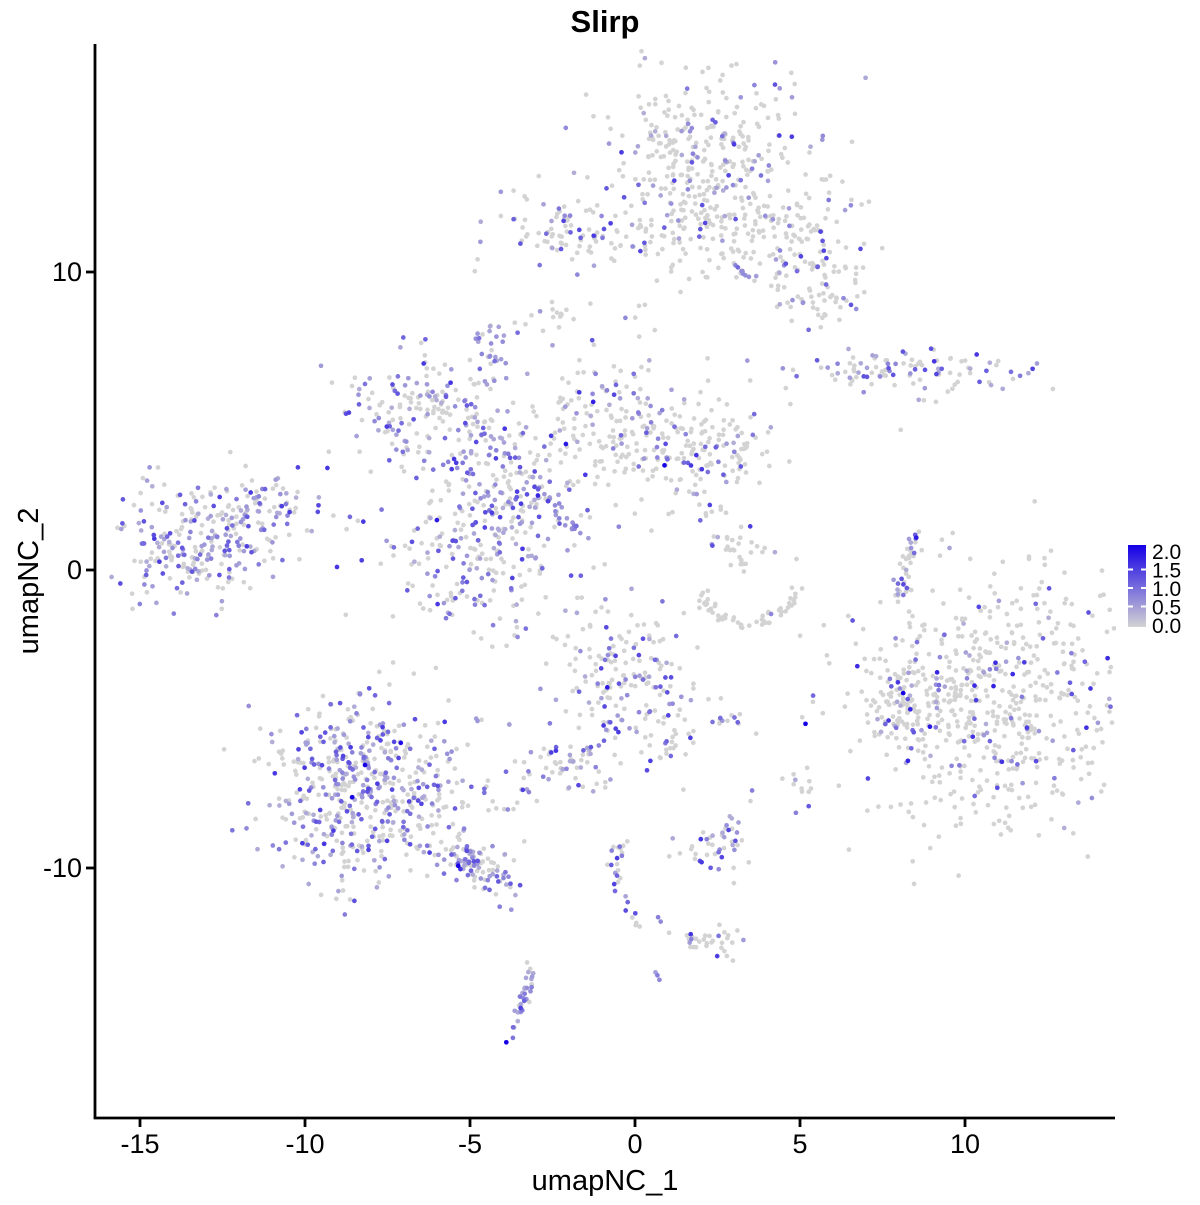  I want to click on legend: 2.01.51.00.50.0, so click(1154, 589).